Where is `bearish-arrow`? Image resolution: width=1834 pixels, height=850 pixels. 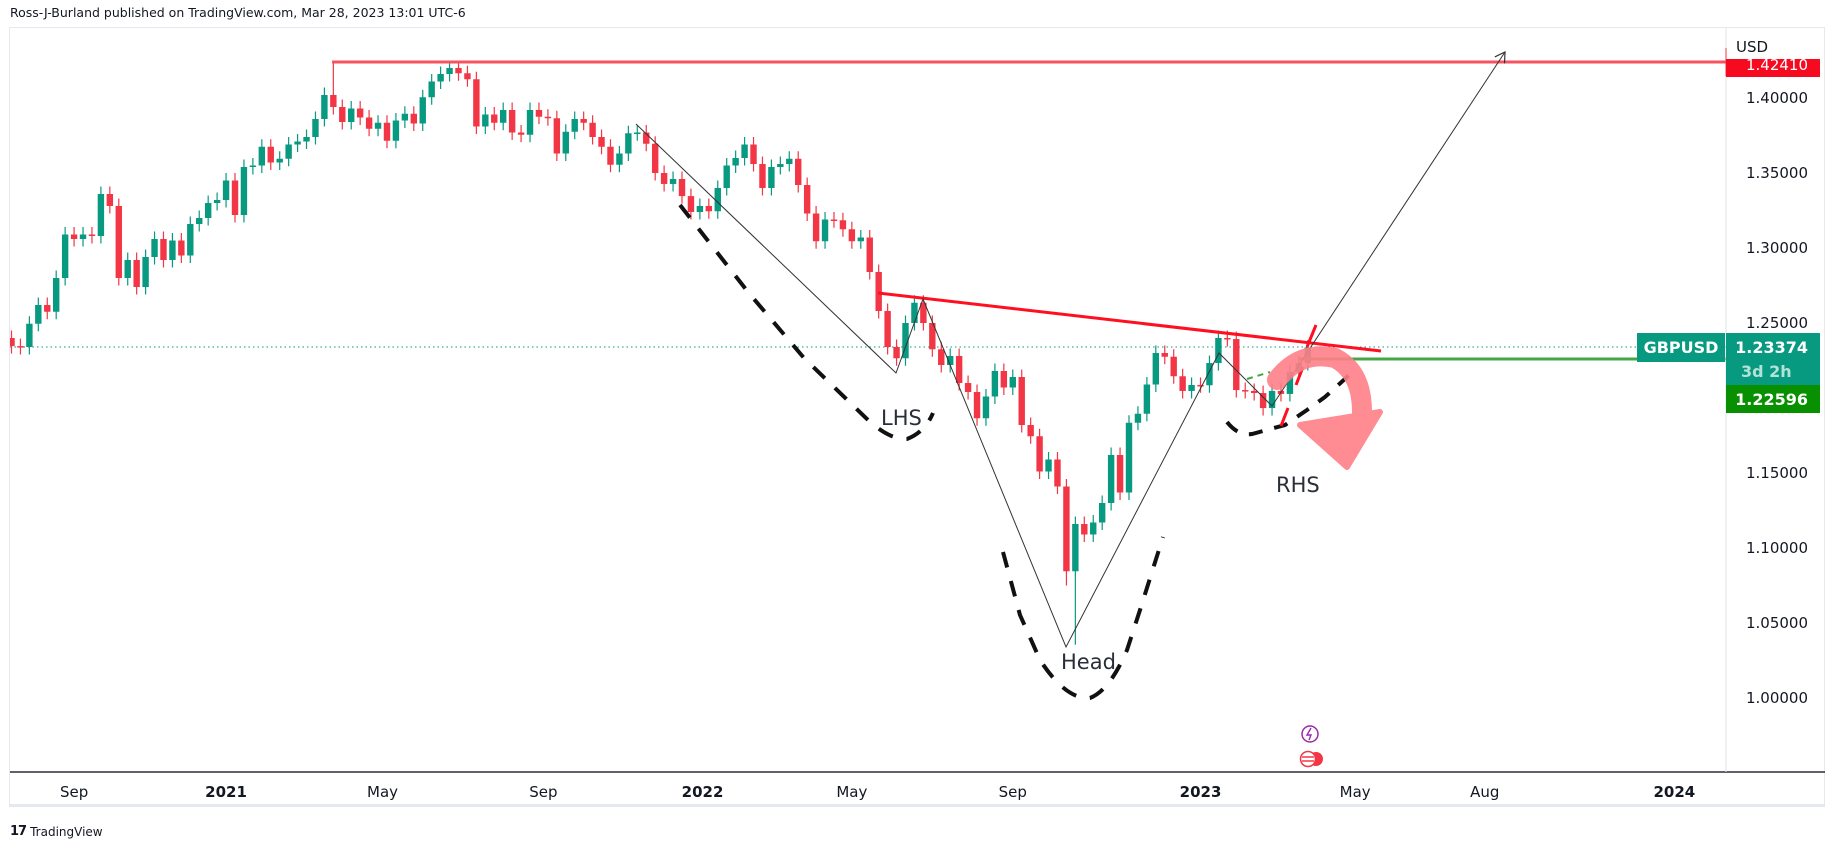 bearish-arrow is located at coordinates (1325, 408).